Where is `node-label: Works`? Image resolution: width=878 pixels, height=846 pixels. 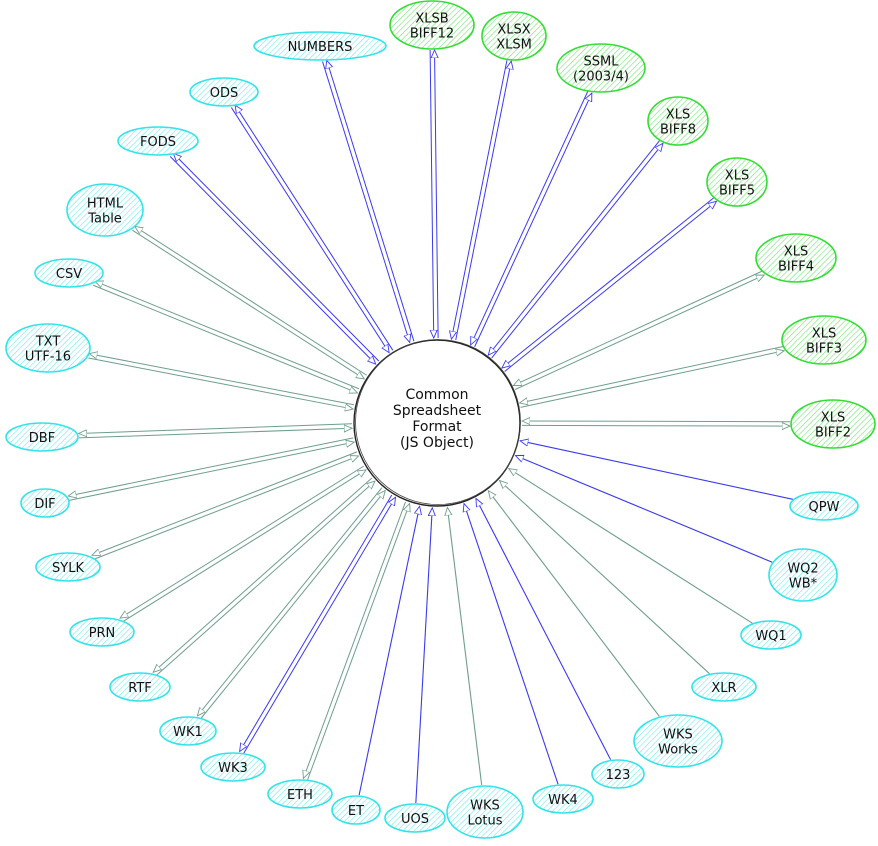
node-label: Works is located at coordinates (678, 750).